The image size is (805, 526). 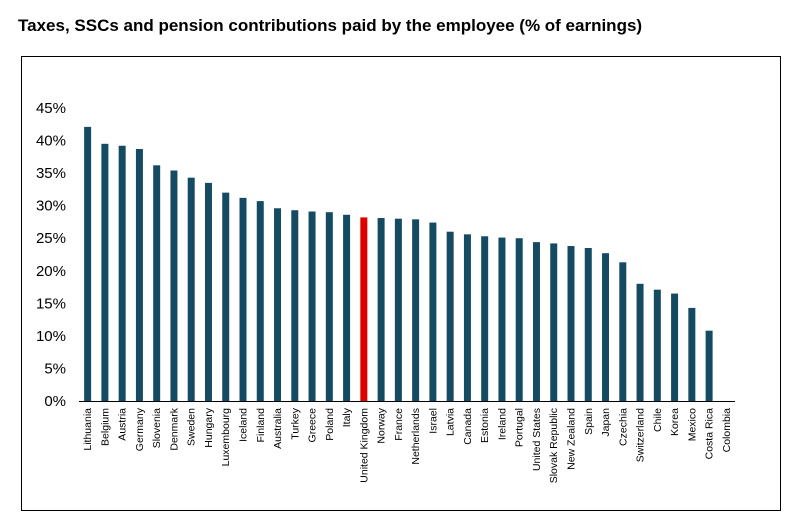 I want to click on x-tick-label: Spain, so click(x=589, y=421).